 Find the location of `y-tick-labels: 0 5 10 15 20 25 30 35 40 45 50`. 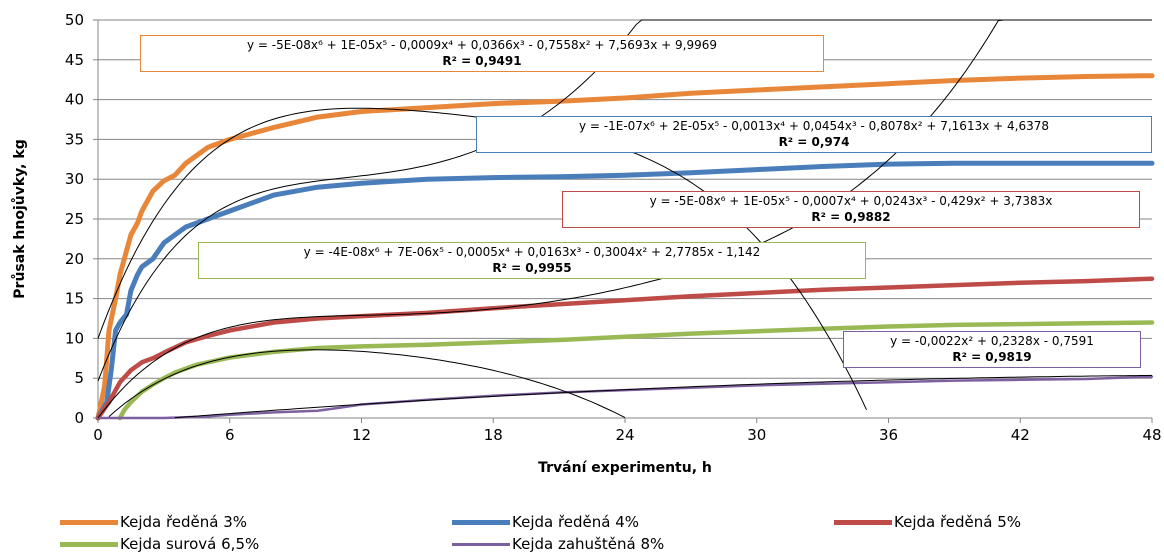

y-tick-labels: 0 5 10 15 20 25 30 35 40 45 50 is located at coordinates (74, 219).